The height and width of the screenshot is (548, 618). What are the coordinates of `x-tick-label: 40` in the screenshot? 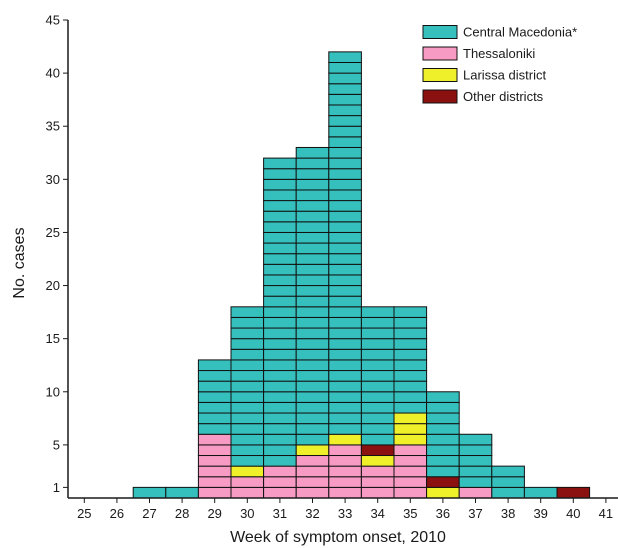 It's located at (573, 513).